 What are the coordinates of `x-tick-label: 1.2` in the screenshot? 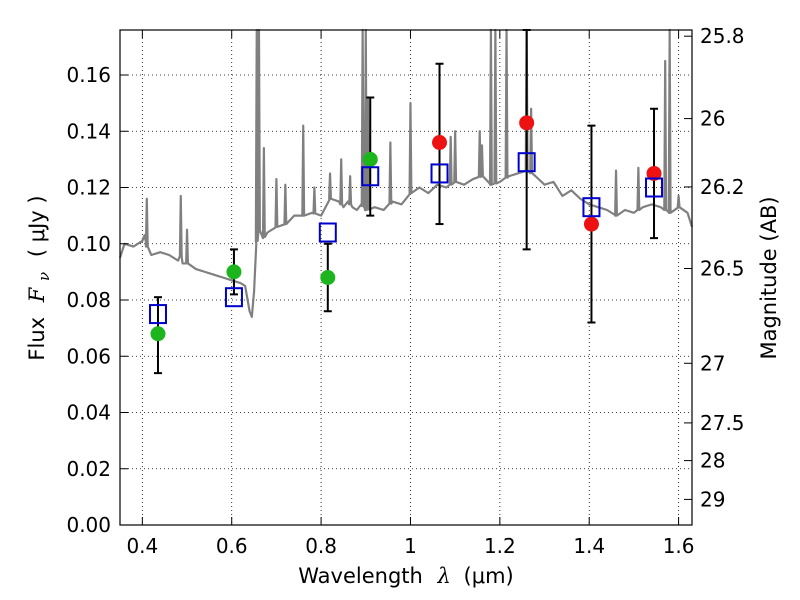 It's located at (500, 546).